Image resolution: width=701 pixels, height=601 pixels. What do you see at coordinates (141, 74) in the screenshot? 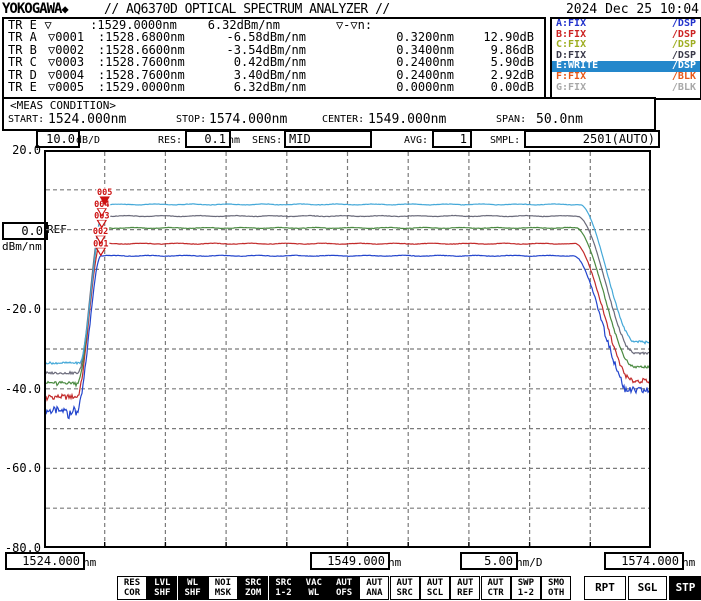
I see `marker-wavelength: :1528.7600nm` at bounding box center [141, 74].